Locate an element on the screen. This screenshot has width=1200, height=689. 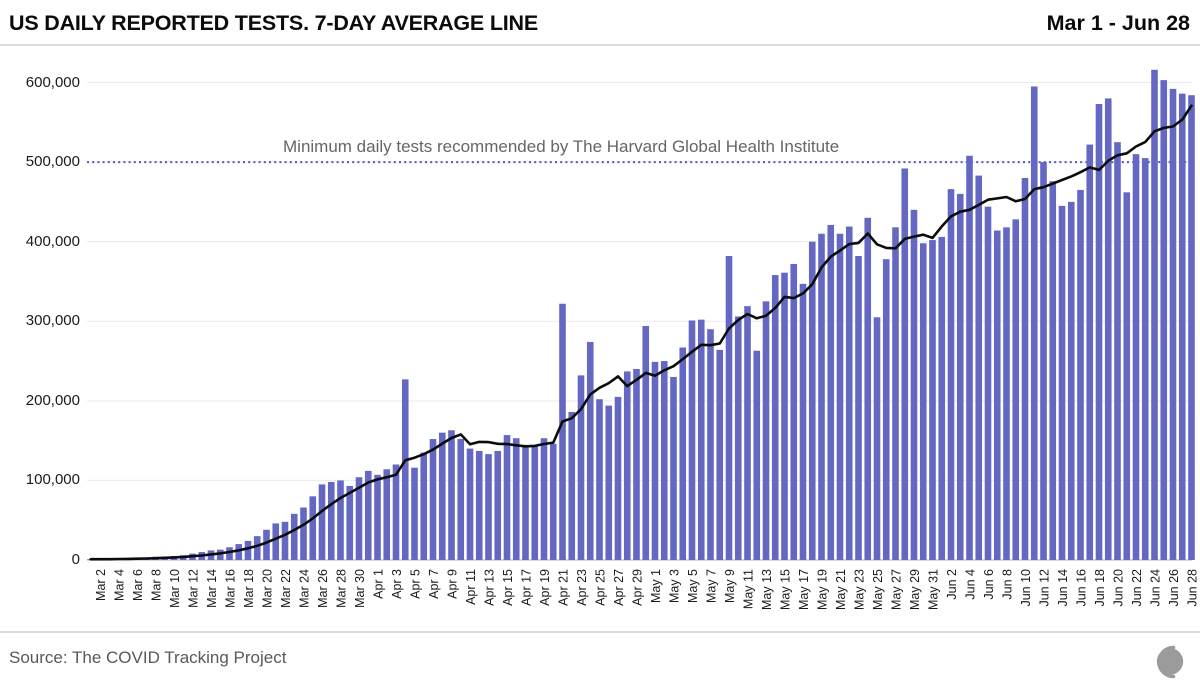
x-tick-label: May 11 is located at coordinates (749, 589).